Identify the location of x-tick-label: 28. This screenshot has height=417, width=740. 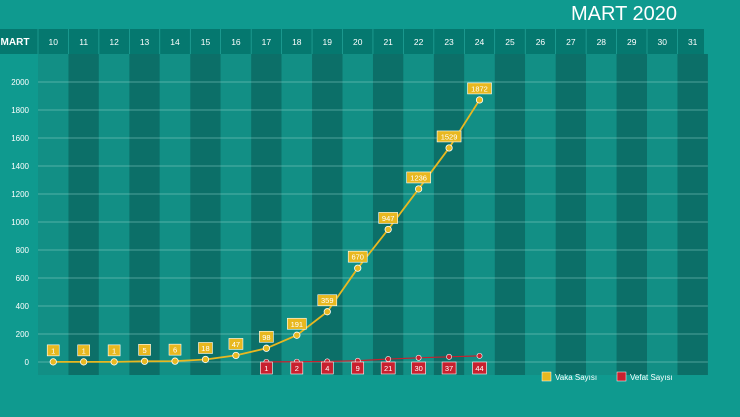
(602, 42).